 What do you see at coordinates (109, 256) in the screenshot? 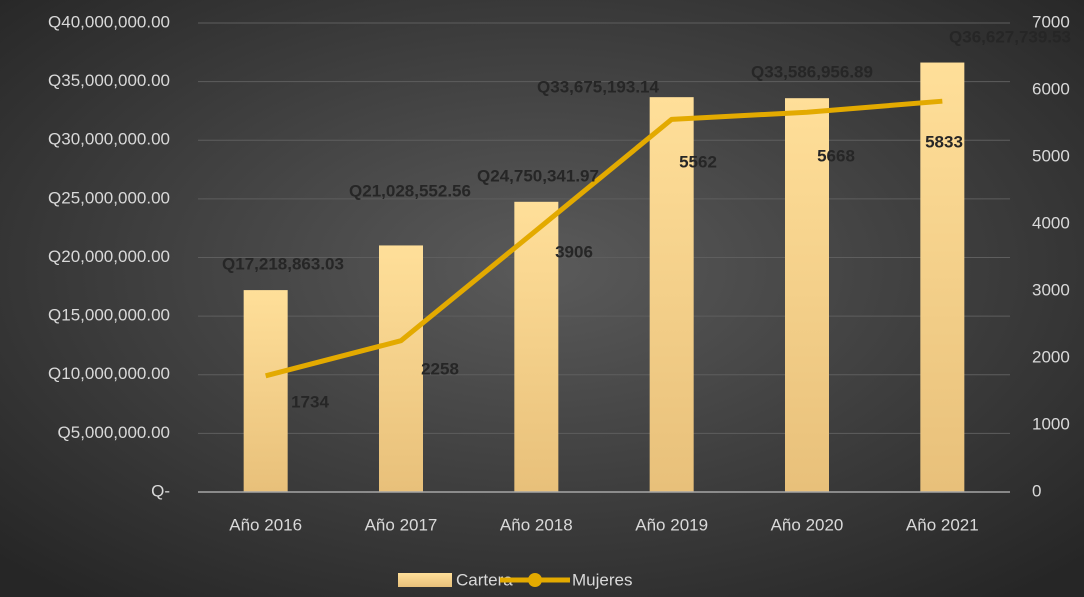
I see `y-tick-label: Q20,000,000.00` at bounding box center [109, 256].